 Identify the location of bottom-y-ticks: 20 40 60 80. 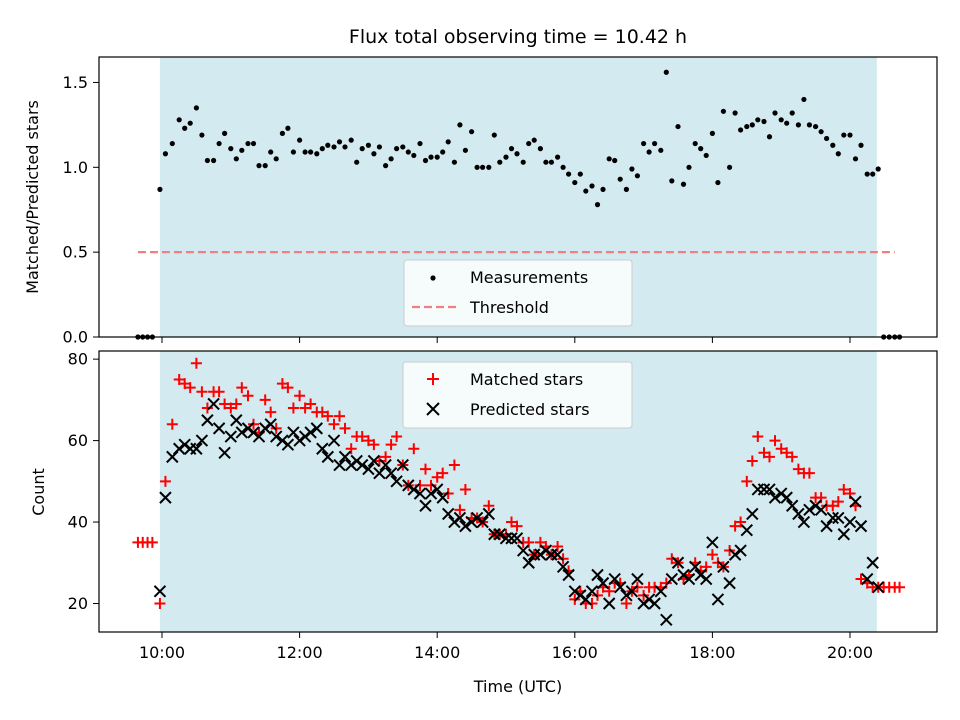
(83, 481).